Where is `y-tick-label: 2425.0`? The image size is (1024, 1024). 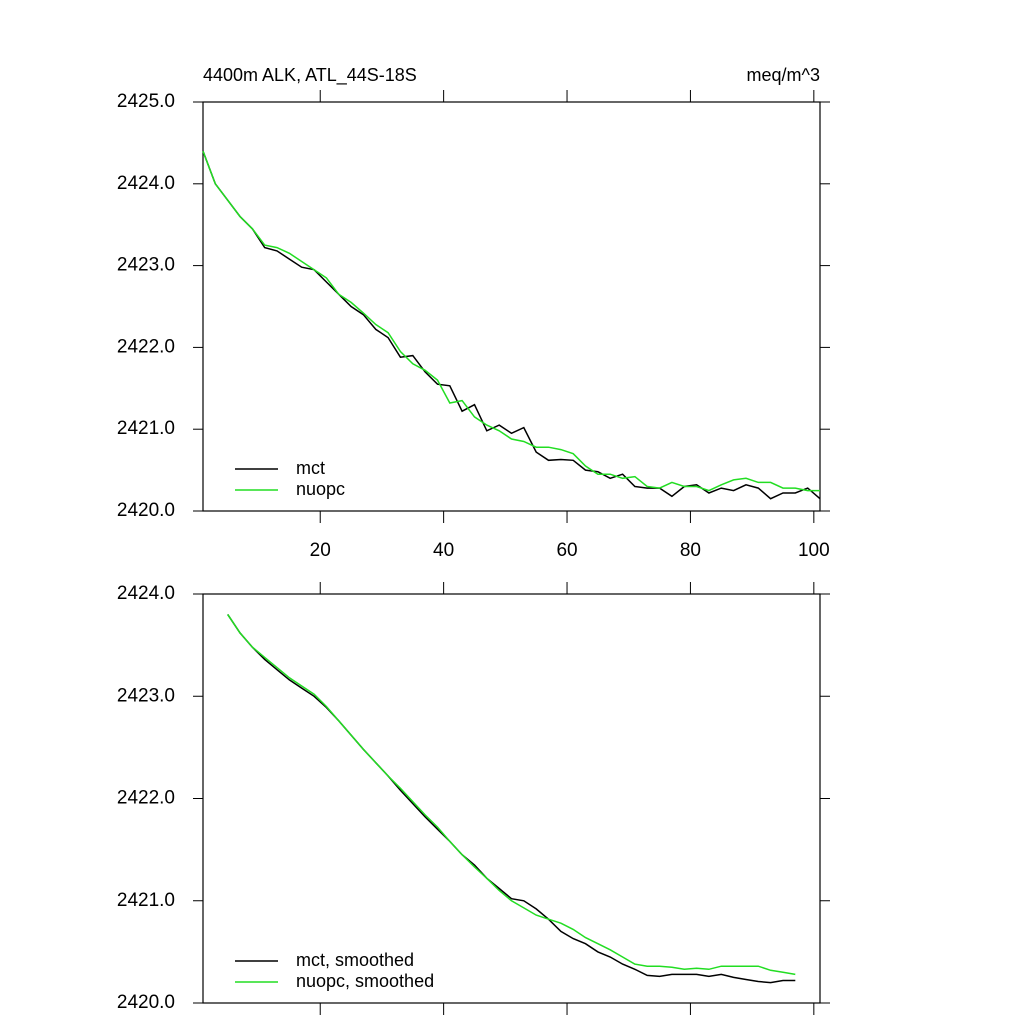
y-tick-label: 2425.0 is located at coordinates (146, 101).